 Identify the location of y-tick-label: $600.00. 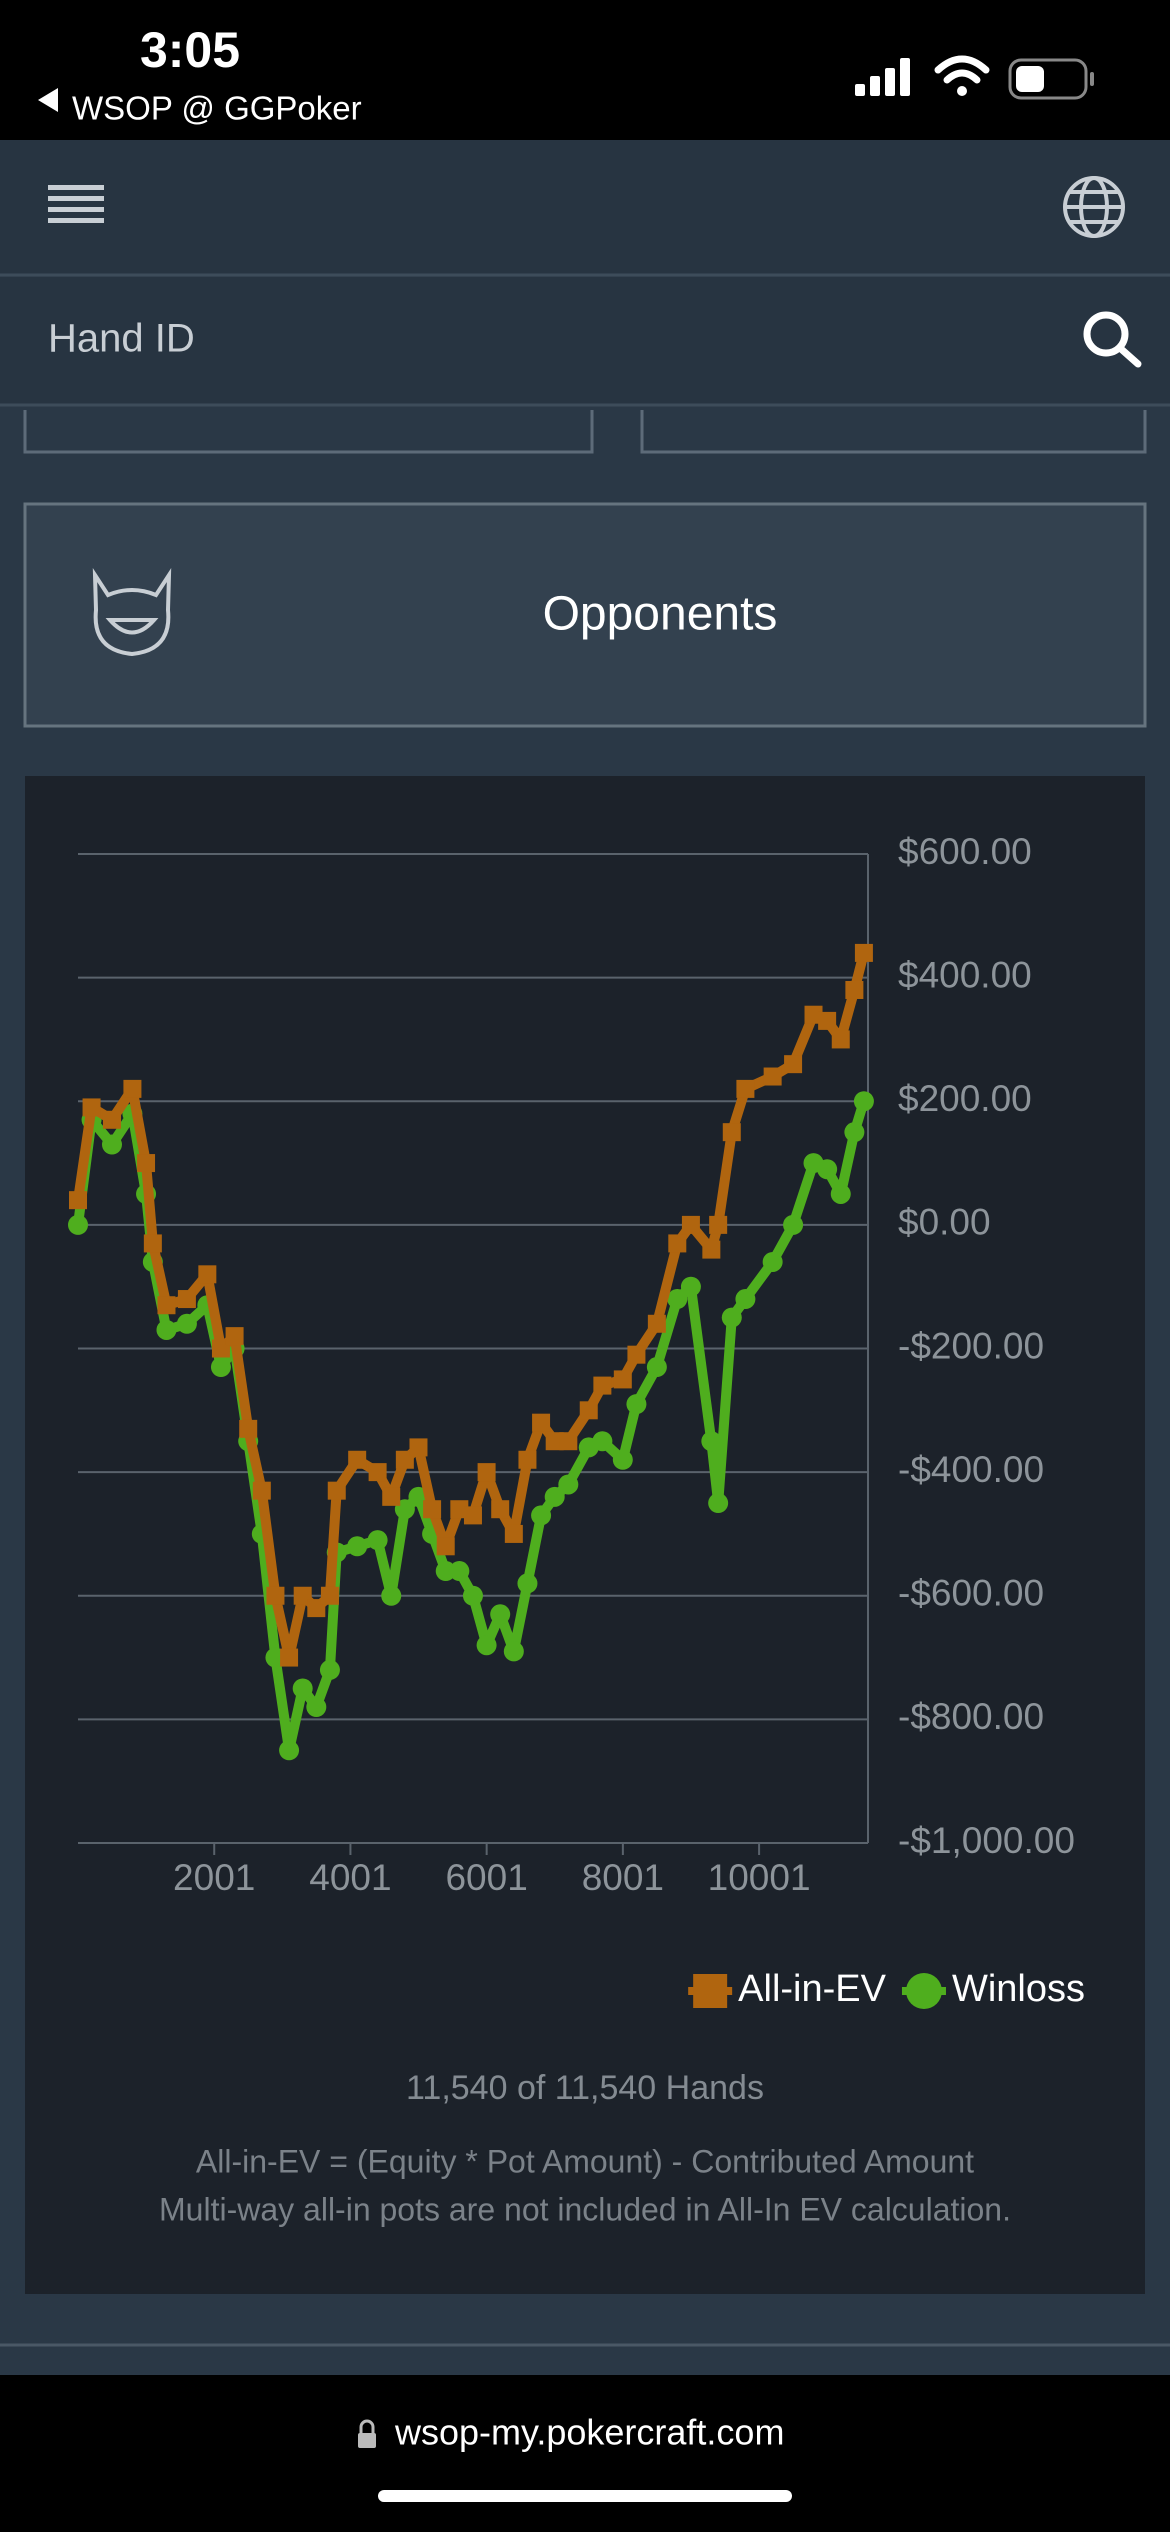
(965, 851).